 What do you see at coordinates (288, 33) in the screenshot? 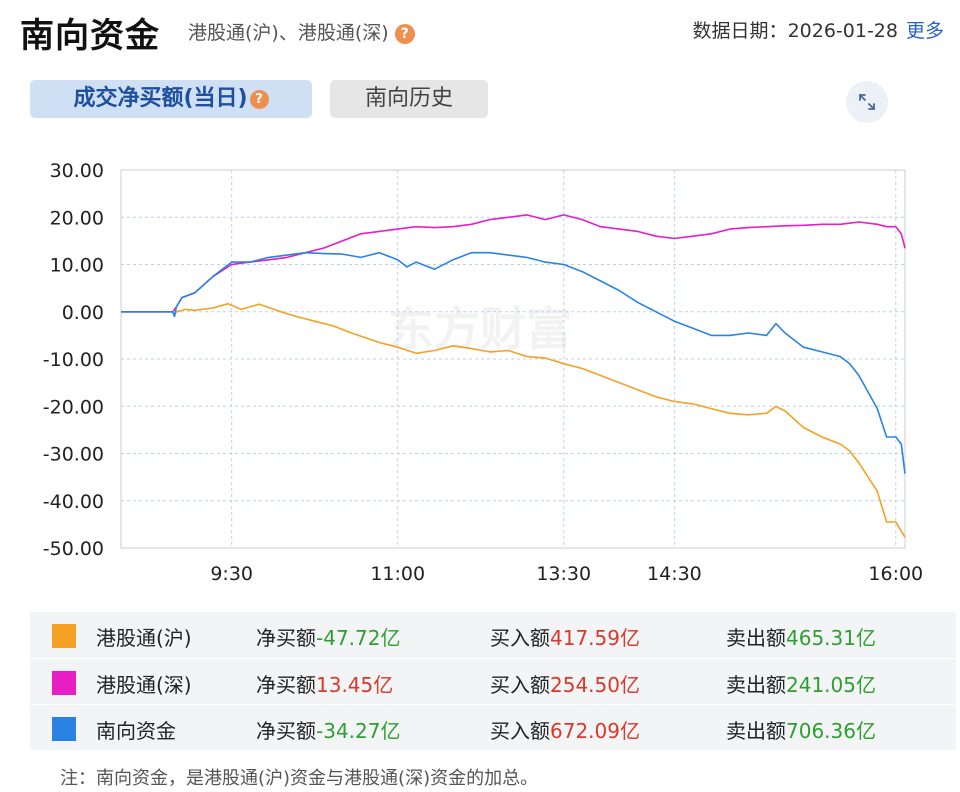
I see `subtitle-text: 港股通(沪)、港股通(深)` at bounding box center [288, 33].